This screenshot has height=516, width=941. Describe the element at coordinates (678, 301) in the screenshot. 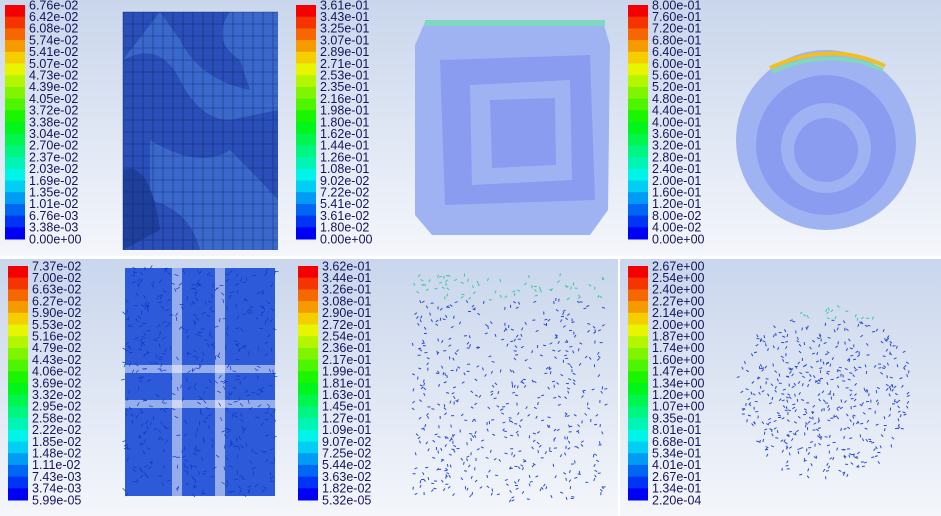

I see `legend-label: 2.27e+00` at that location.